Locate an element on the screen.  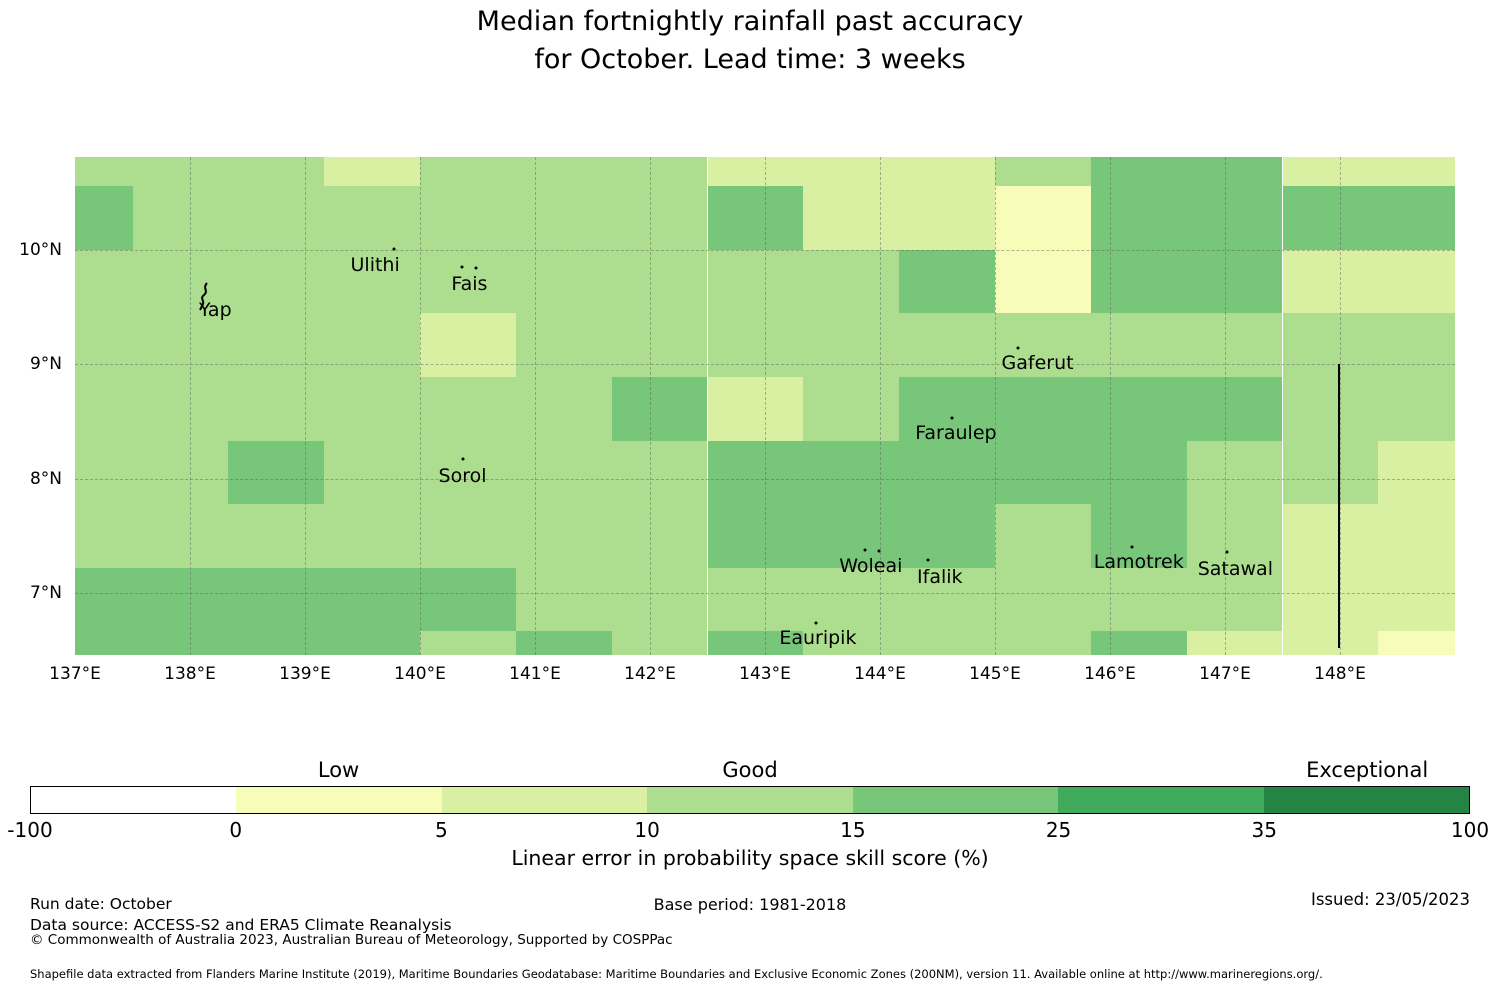
x-tick-label: 147°E is located at coordinates (1225, 674).